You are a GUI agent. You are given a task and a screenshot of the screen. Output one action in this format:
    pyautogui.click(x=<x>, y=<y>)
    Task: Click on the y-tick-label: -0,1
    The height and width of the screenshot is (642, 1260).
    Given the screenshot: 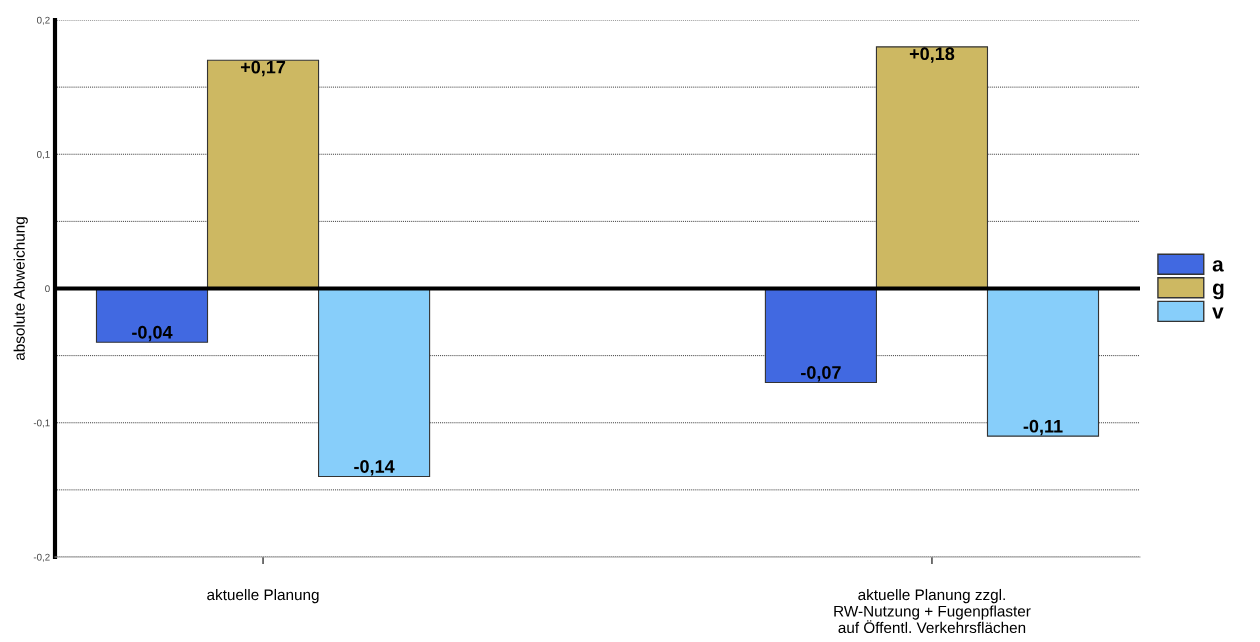 What is the action you would take?
    pyautogui.click(x=41, y=423)
    